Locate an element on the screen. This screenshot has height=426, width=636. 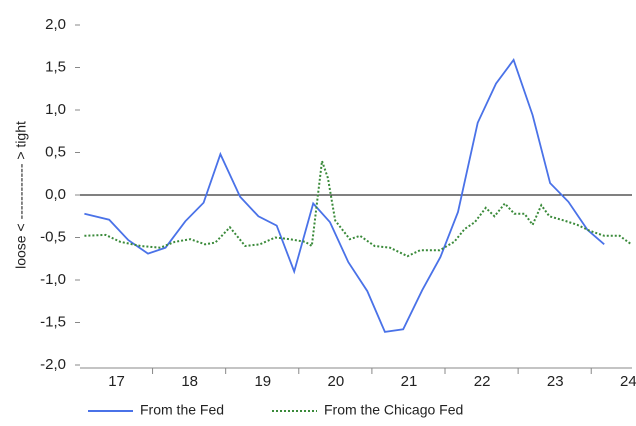
x-tick-label: 21 is located at coordinates (409, 381).